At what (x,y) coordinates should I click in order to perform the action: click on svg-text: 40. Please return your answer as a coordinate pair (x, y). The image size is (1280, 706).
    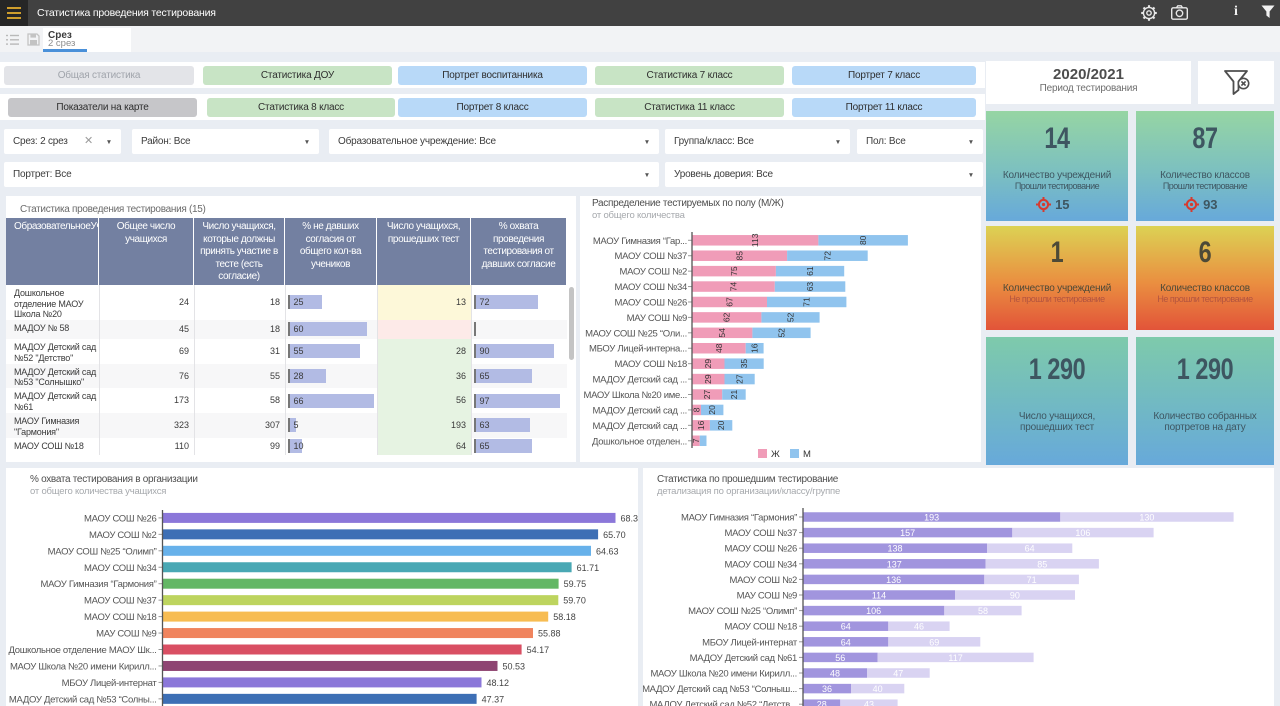
    Looking at the image, I should click on (878, 689).